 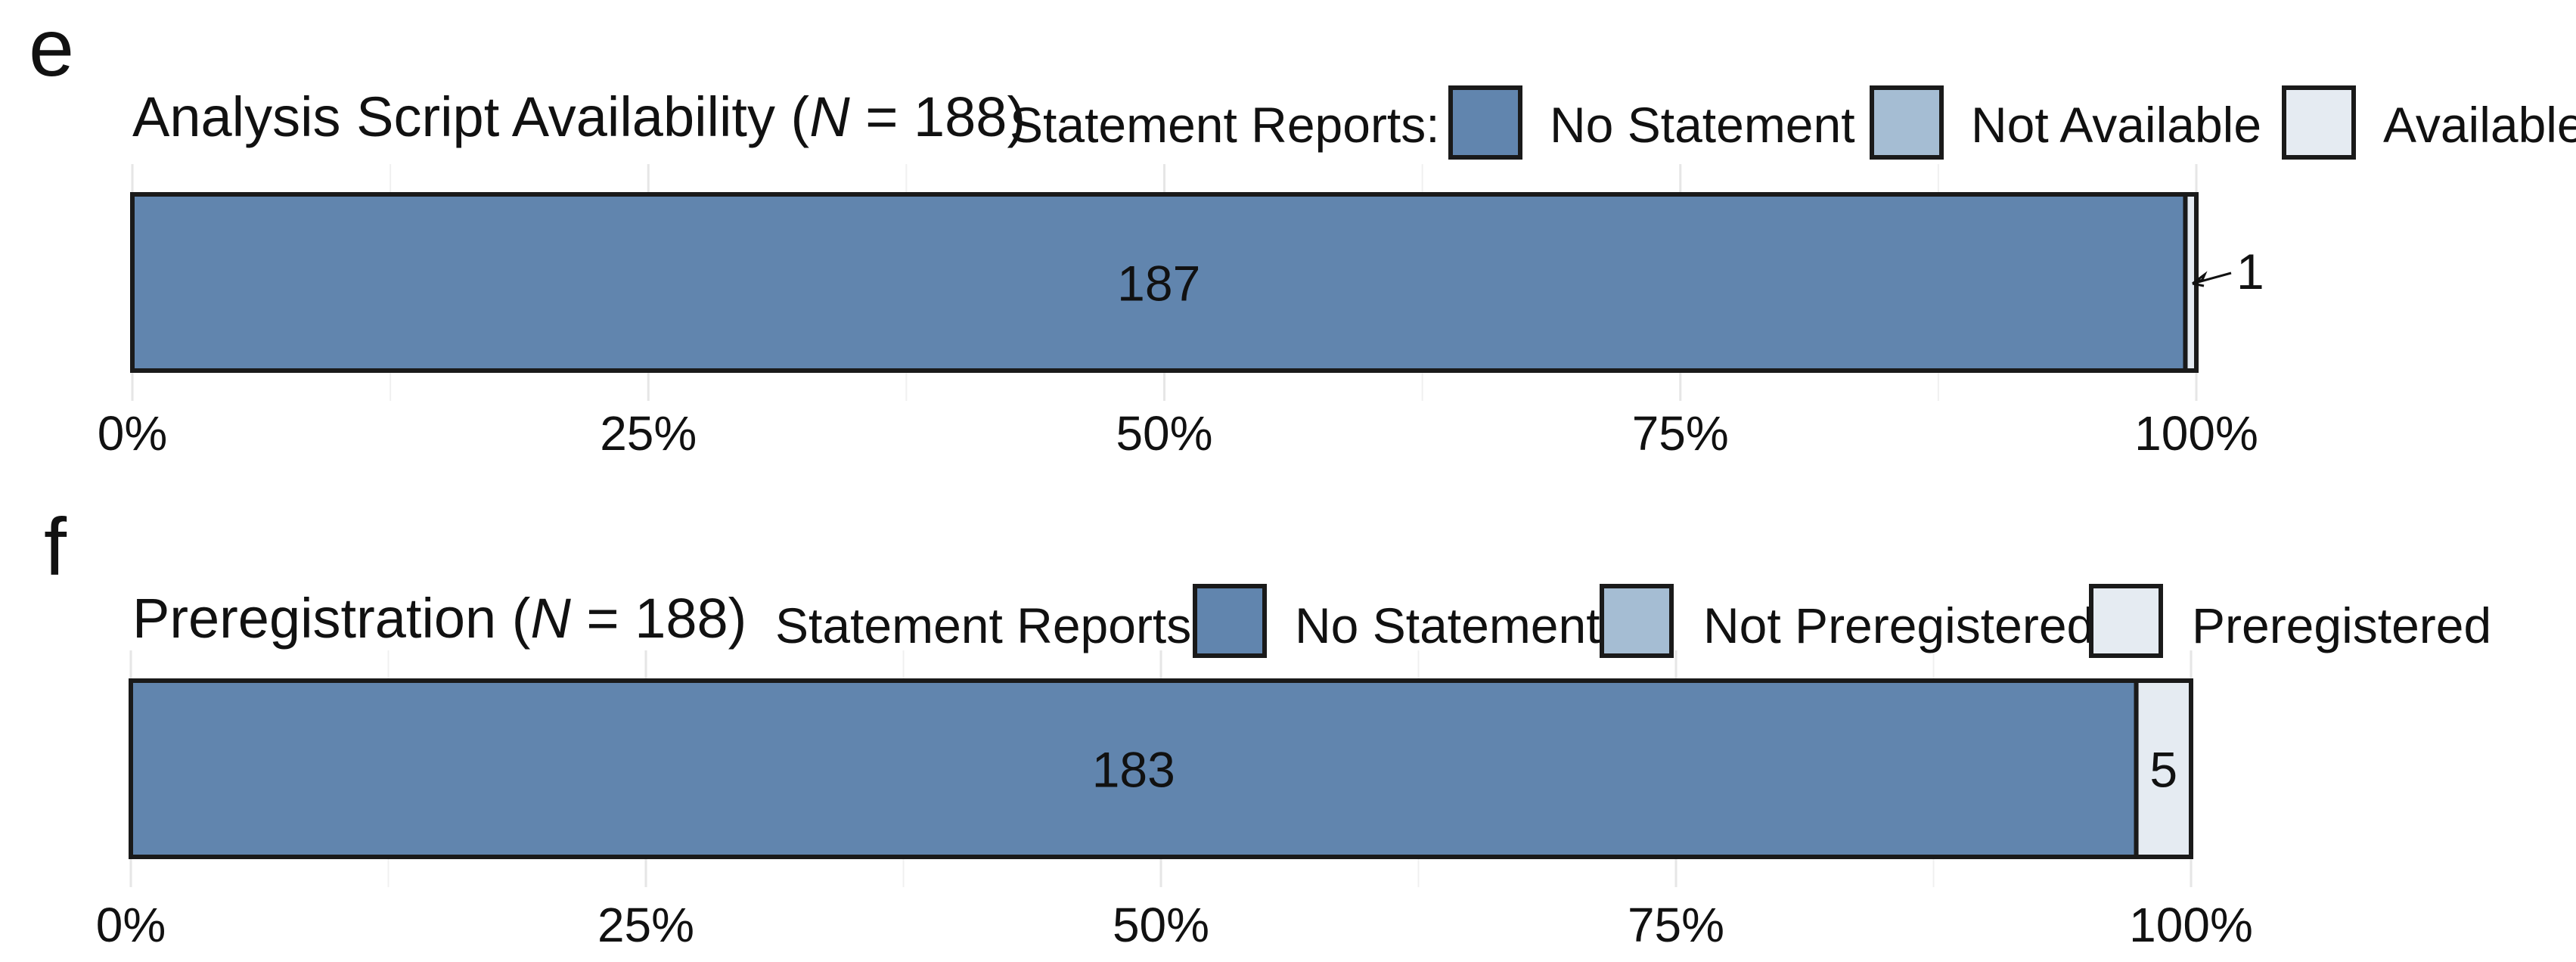 What do you see at coordinates (2116, 125) in the screenshot?
I see `legend-label: Not Available` at bounding box center [2116, 125].